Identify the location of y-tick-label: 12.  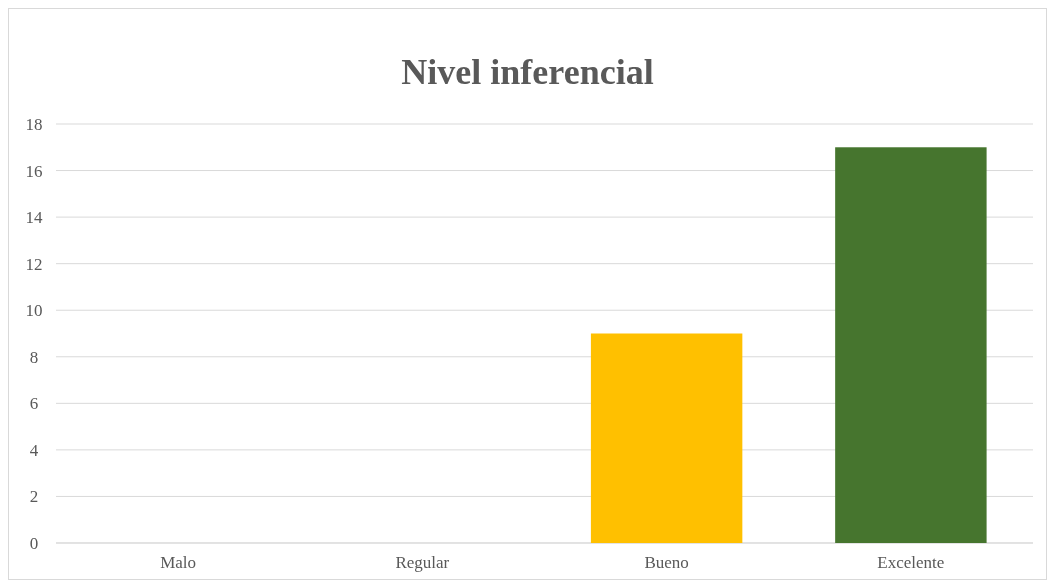
(34, 264).